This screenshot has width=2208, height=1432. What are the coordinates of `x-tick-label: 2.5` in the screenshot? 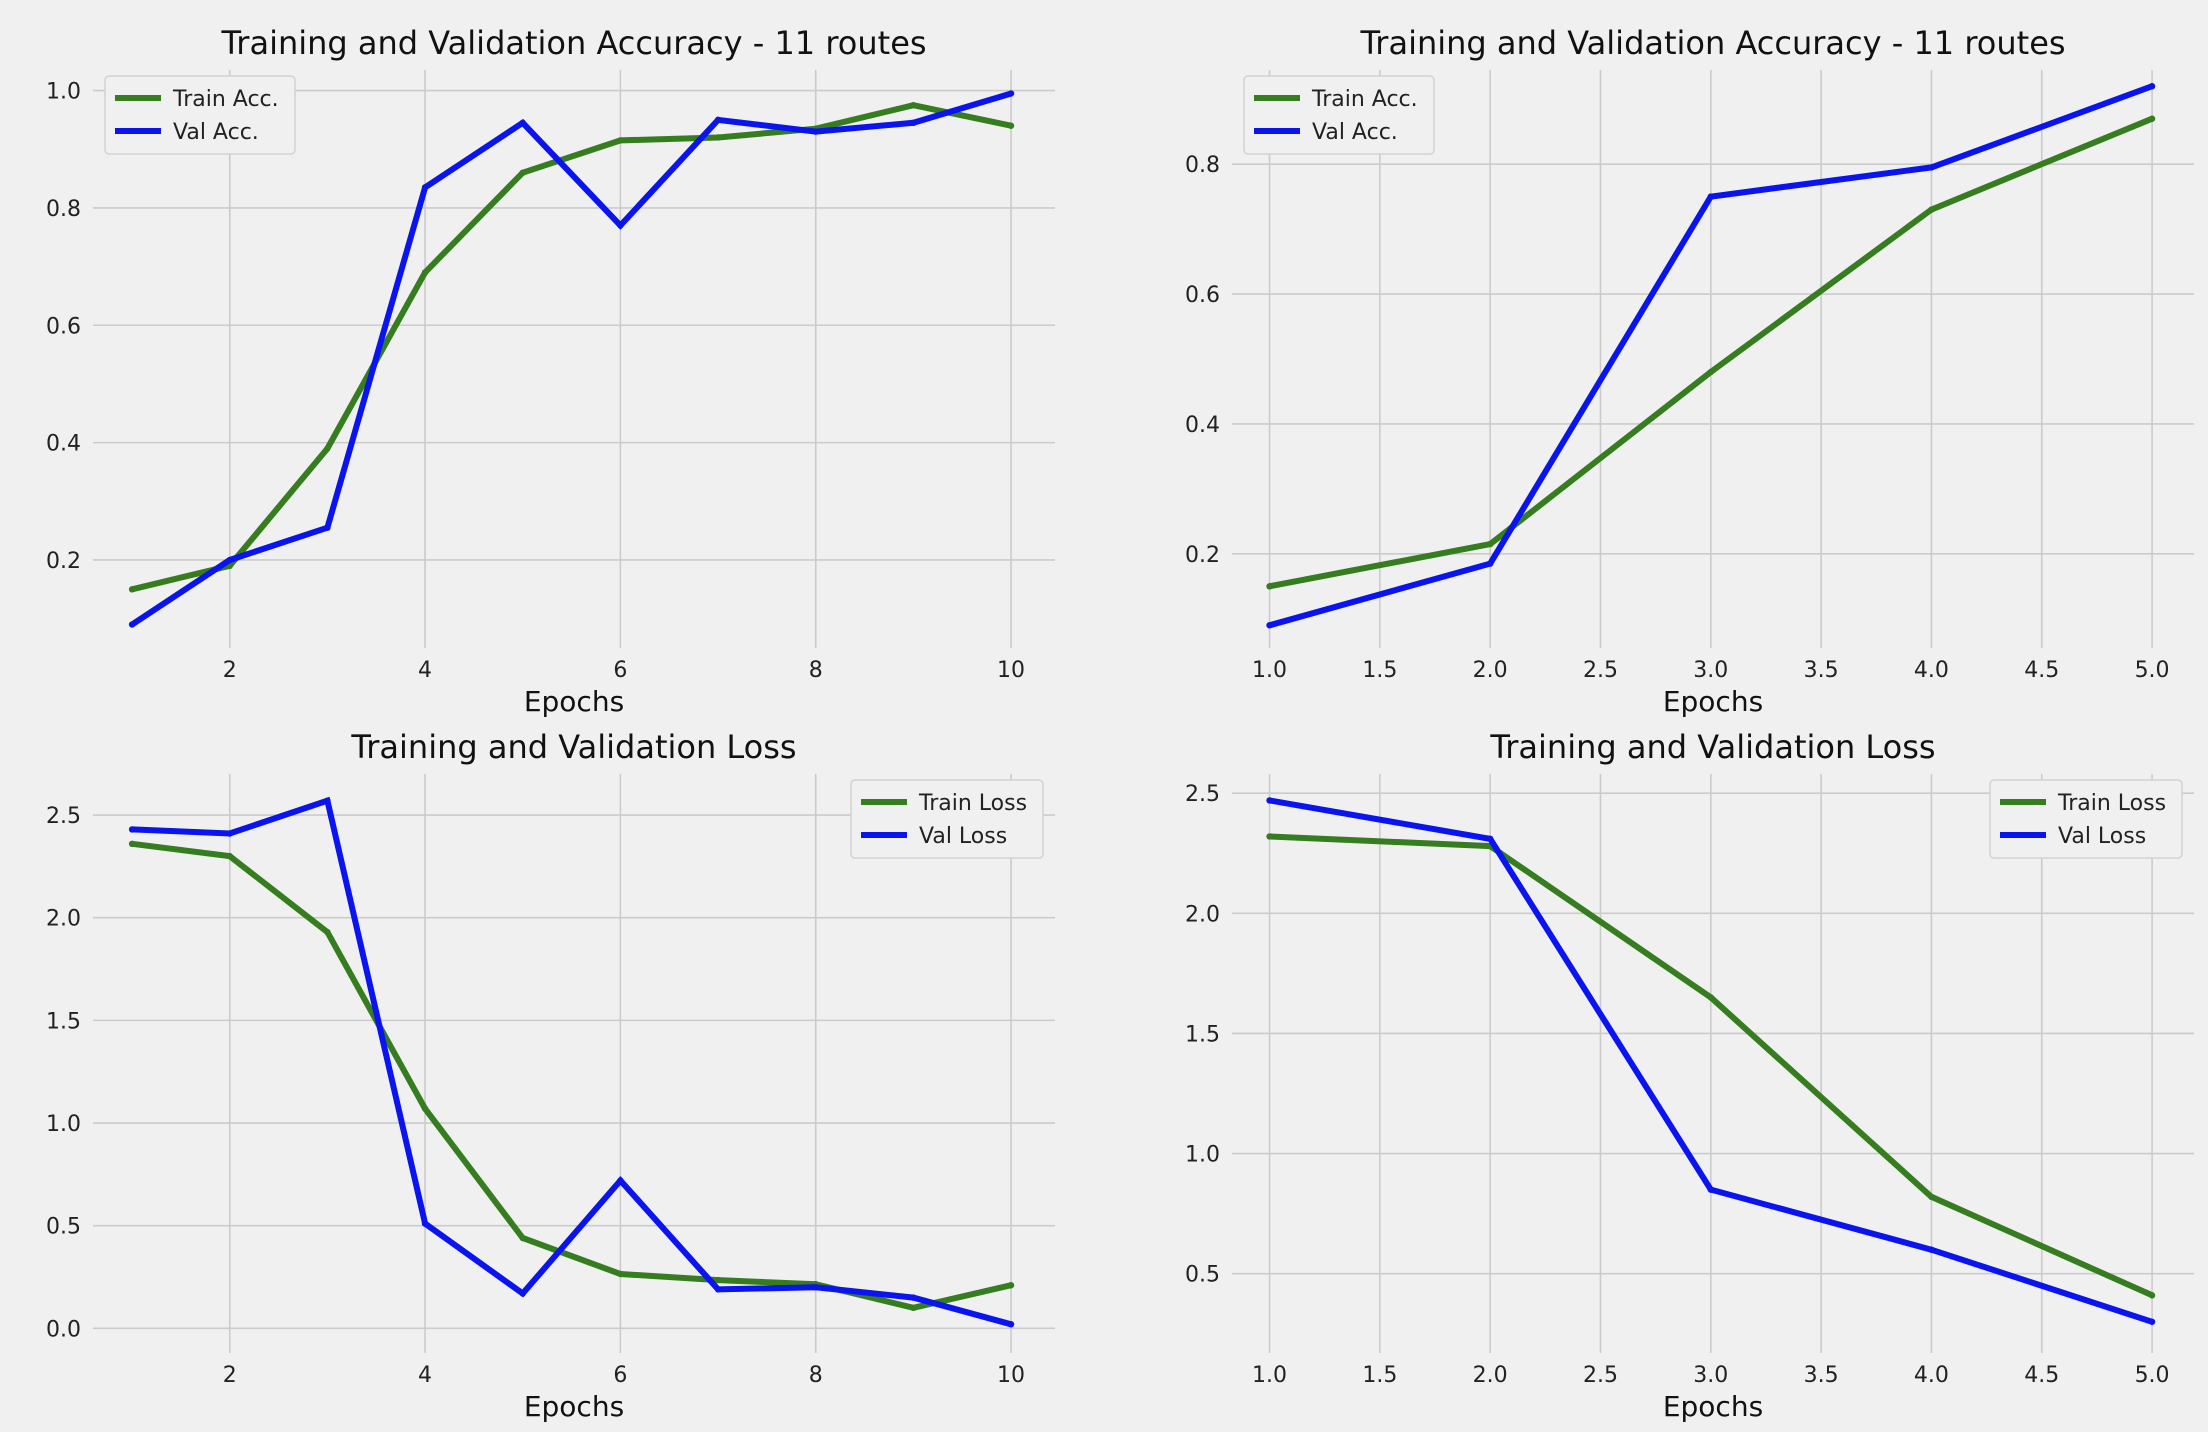 It's located at (1600, 670).